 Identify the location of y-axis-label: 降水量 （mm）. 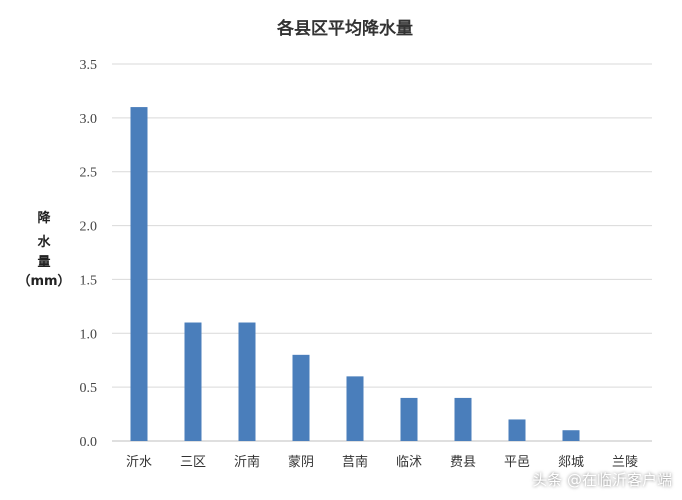
(43, 249).